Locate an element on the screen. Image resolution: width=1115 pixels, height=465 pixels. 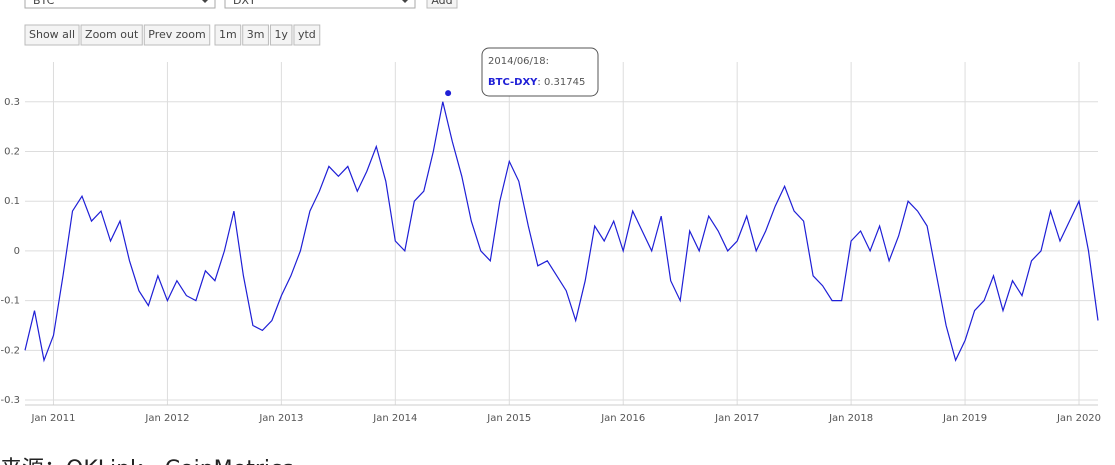
button-label: Show all is located at coordinates (52, 34).